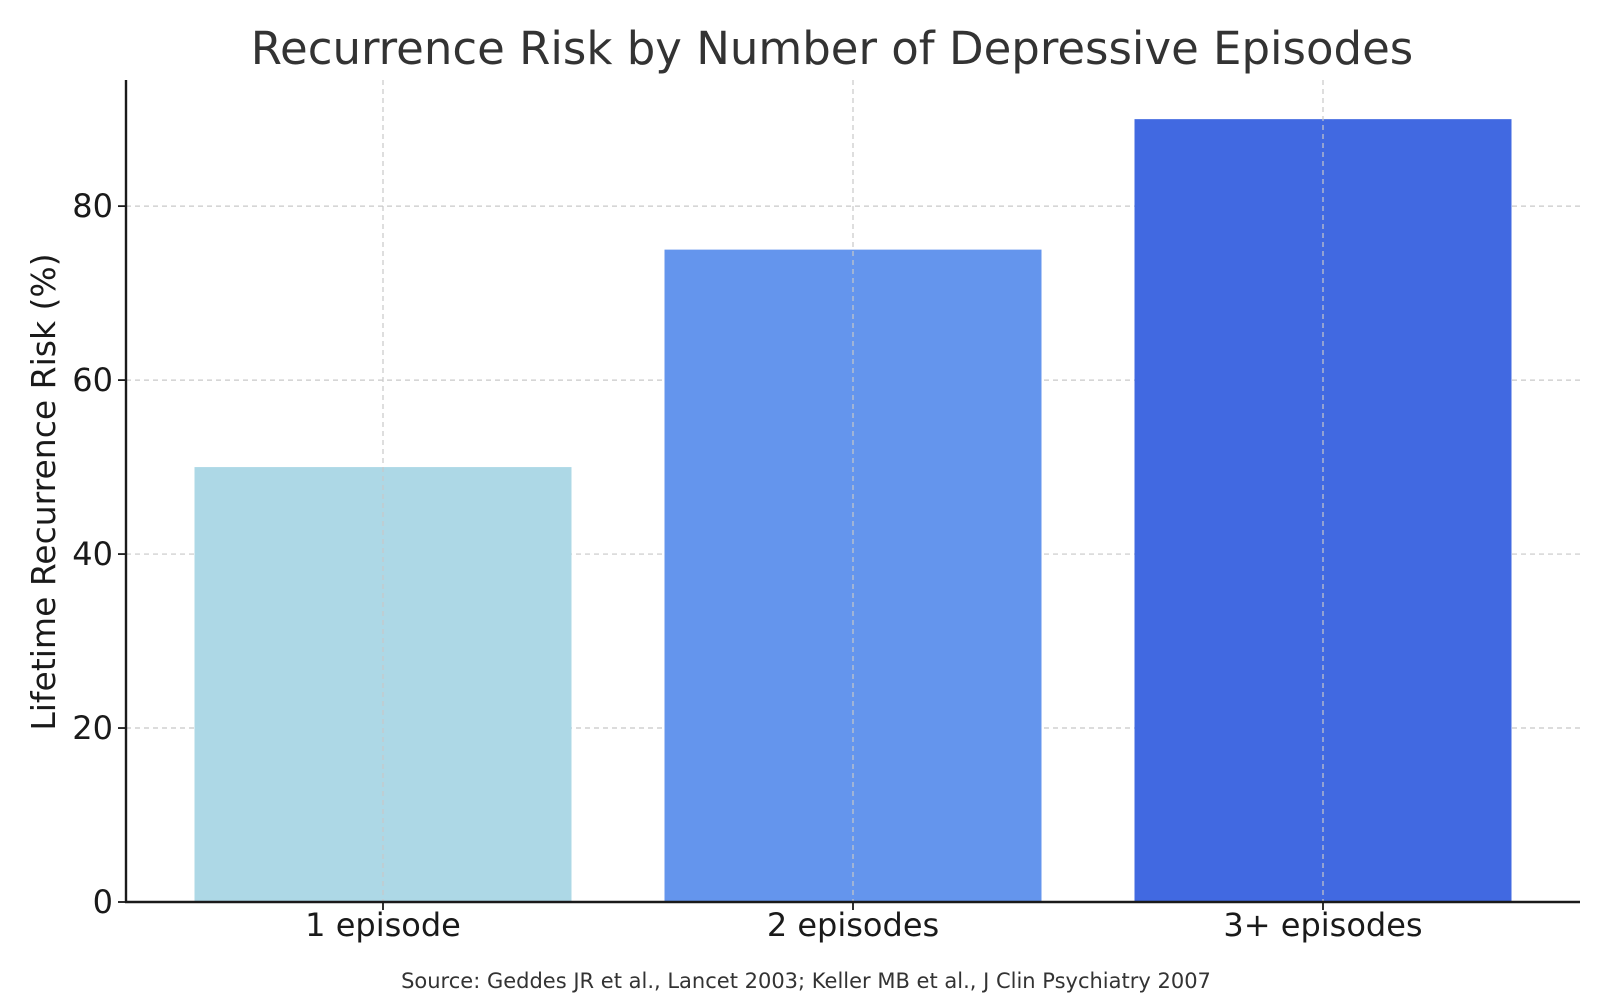 Image resolution: width=1600 pixels, height=1000 pixels. What do you see at coordinates (92, 380) in the screenshot?
I see `y-tick-label: 60` at bounding box center [92, 380].